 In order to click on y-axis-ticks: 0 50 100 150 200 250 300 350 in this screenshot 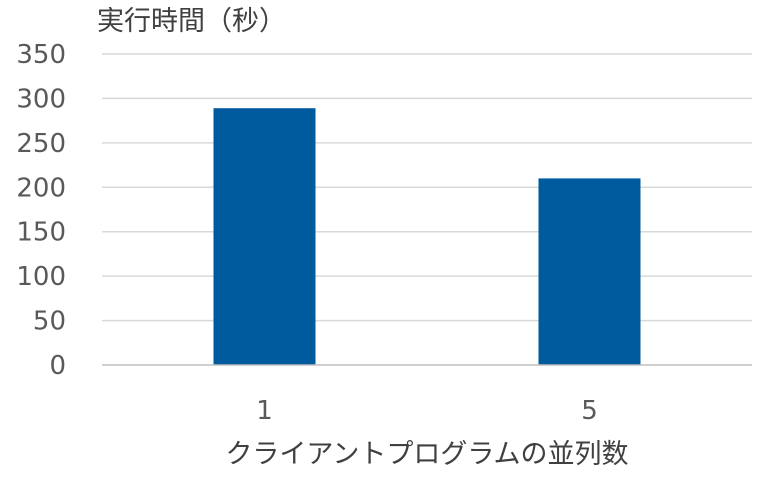, I will do `click(41, 210)`.